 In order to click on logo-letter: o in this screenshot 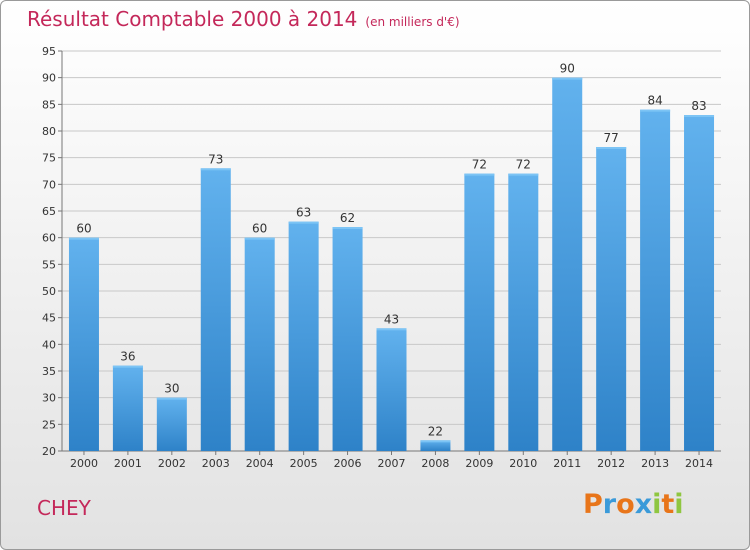, I will do `click(625, 504)`.